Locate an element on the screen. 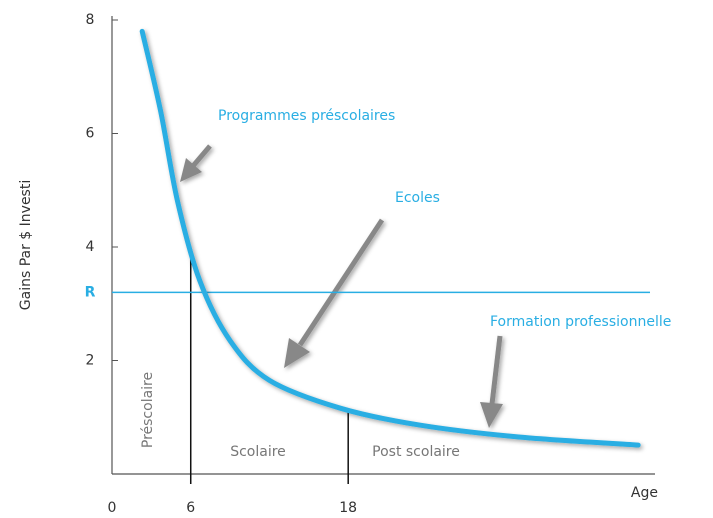  y-tick-label: 2 is located at coordinates (90, 361).